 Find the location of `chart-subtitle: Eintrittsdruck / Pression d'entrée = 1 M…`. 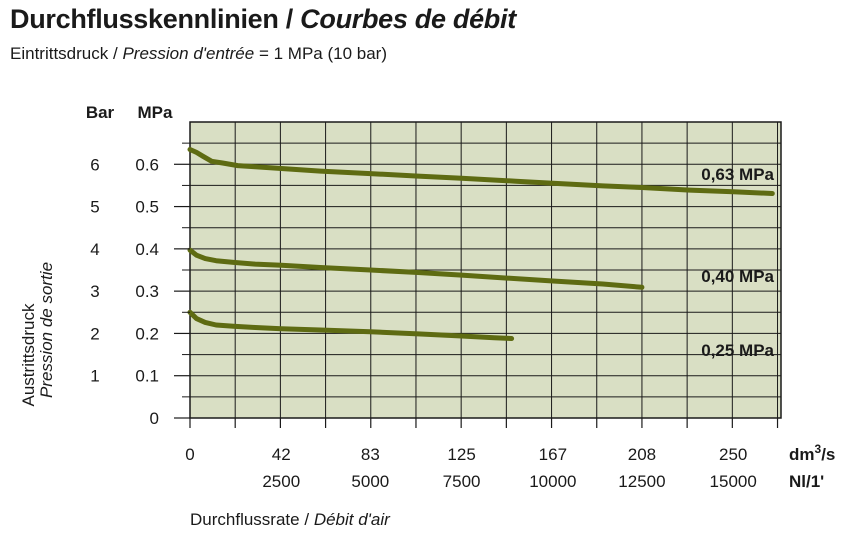

chart-subtitle: Eintrittsdruck / Pression d'entrée = 1 M… is located at coordinates (198, 54).